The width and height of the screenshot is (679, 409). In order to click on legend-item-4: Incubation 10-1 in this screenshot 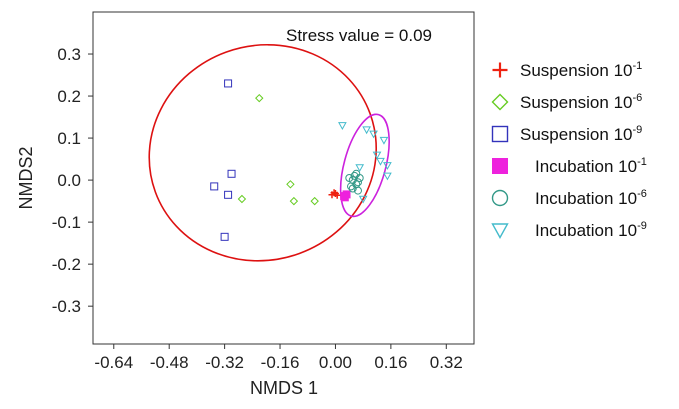, I will do `click(569, 166)`.